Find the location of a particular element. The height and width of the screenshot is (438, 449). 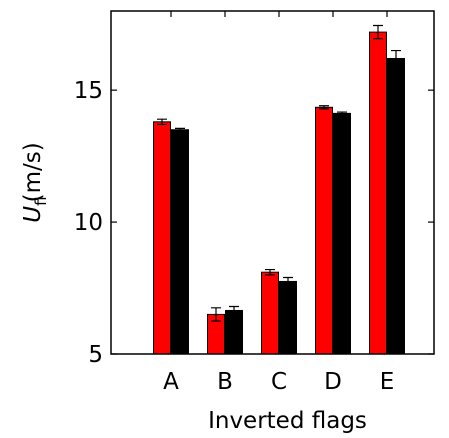

x-tick-label: A is located at coordinates (171, 382).